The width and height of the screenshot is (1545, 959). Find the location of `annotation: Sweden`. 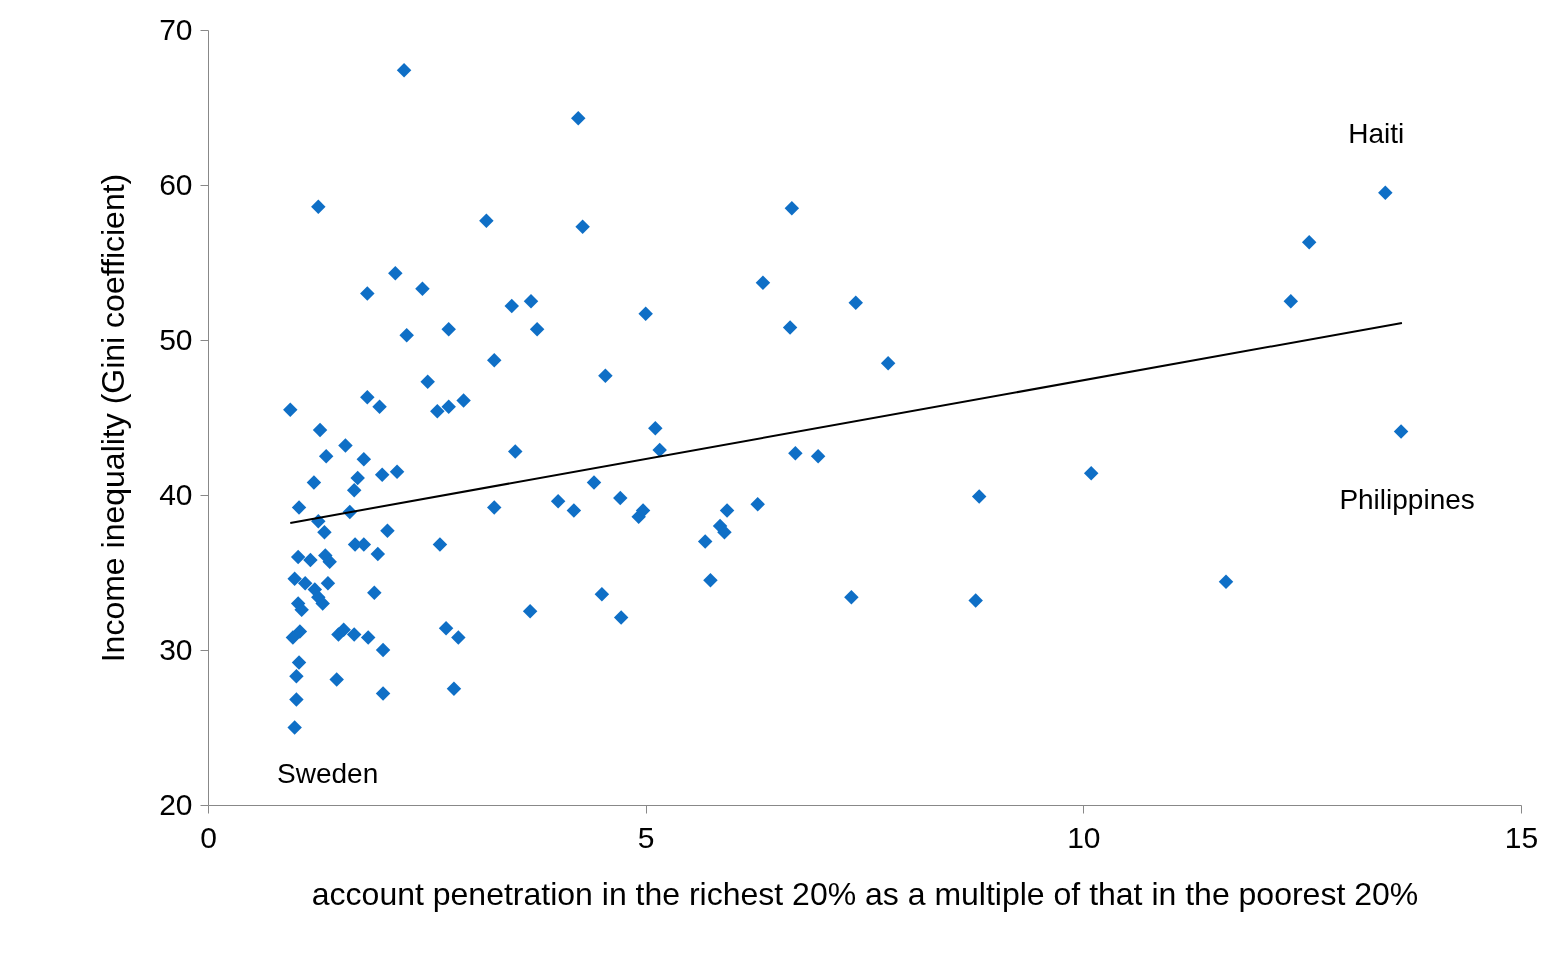

annotation: Sweden is located at coordinates (328, 773).